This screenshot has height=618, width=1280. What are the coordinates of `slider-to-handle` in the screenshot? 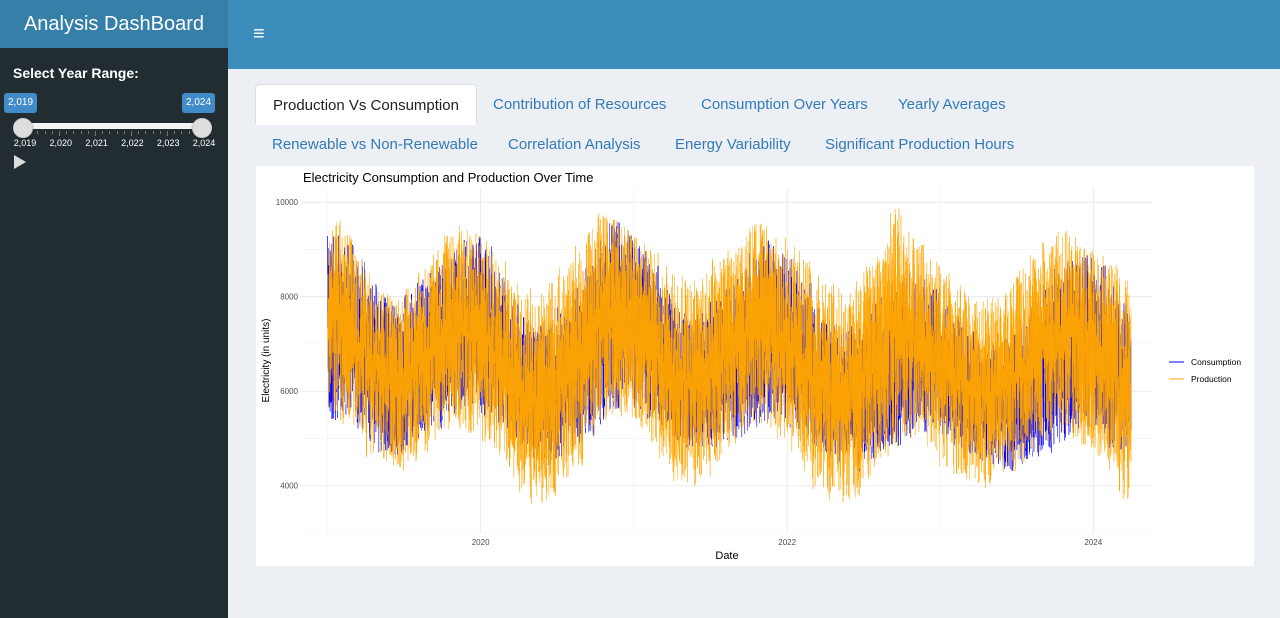 It's located at (202, 128).